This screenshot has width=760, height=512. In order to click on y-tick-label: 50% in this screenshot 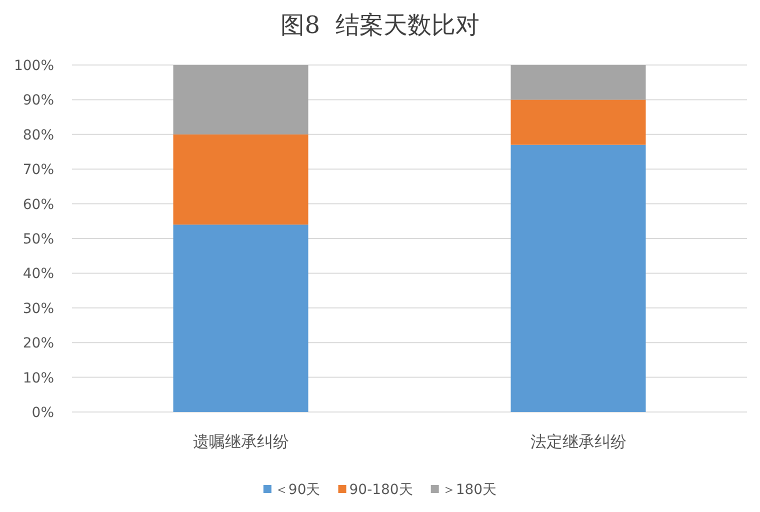, I will do `click(38, 240)`.